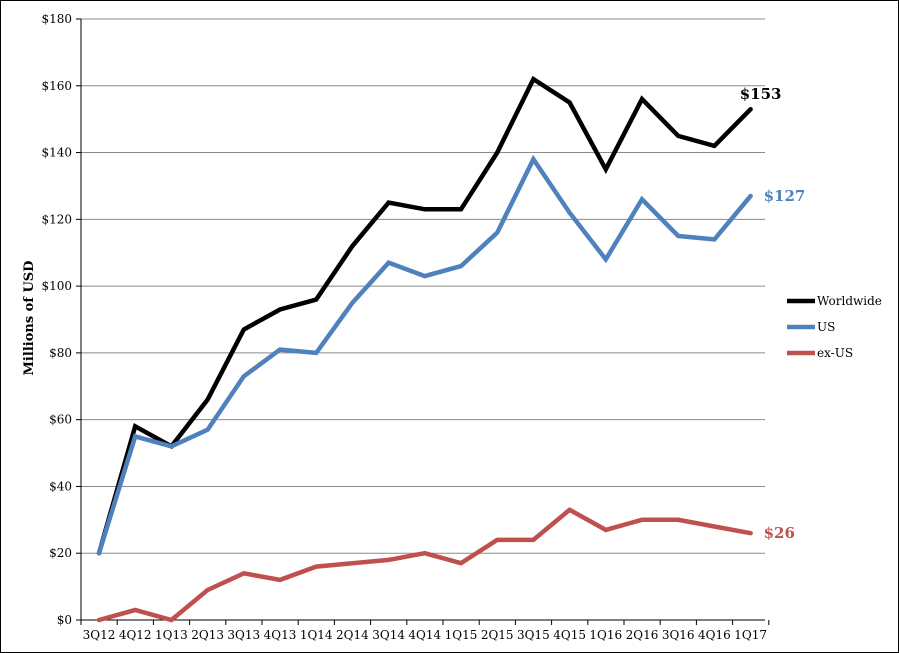  I want to click on y-tick-label: $120, so click(56, 219).